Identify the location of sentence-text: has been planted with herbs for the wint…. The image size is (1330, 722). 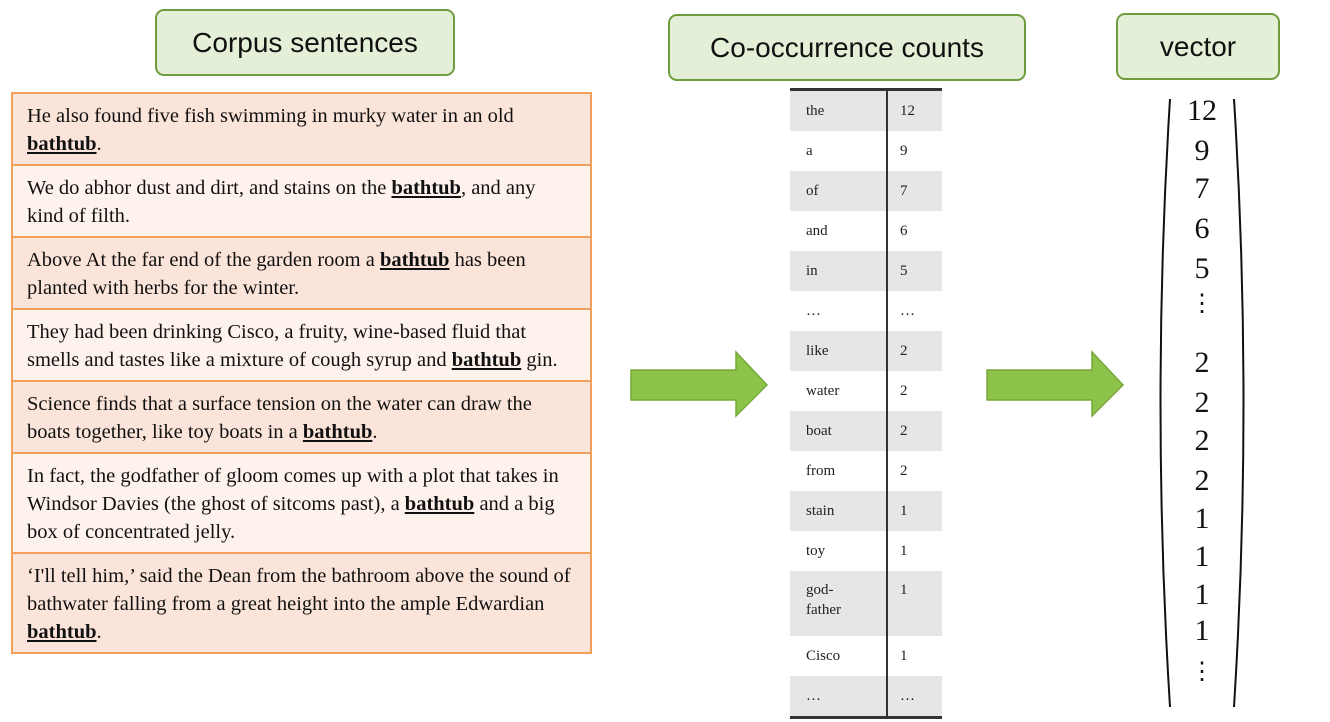
(276, 274).